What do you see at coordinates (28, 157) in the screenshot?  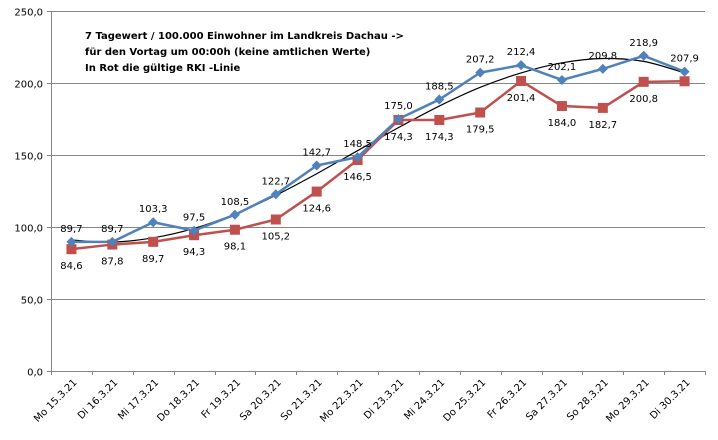 I see `y-tick-label: 150,0` at bounding box center [28, 157].